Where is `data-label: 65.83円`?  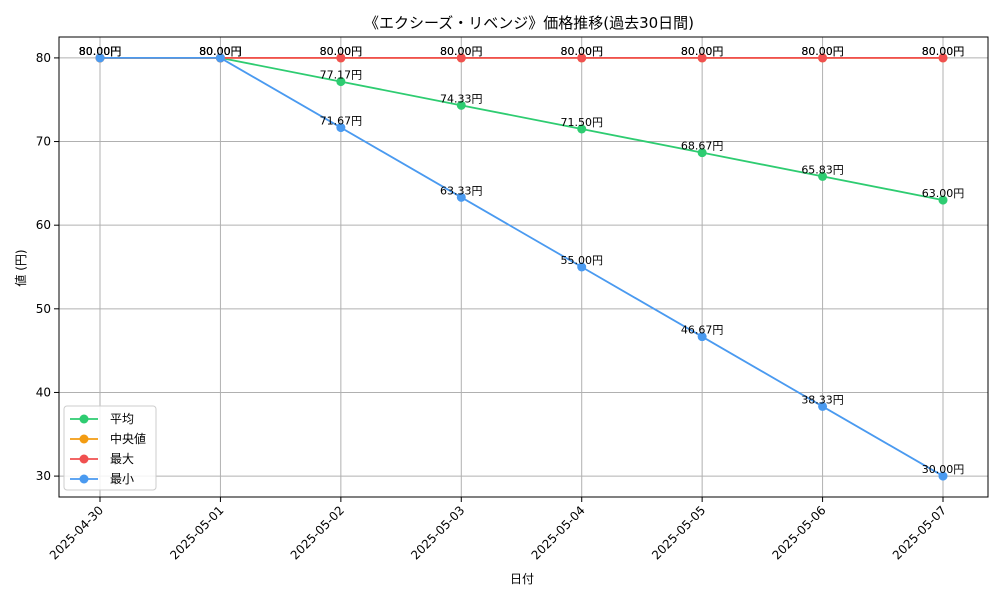 data-label: 65.83円 is located at coordinates (822, 169).